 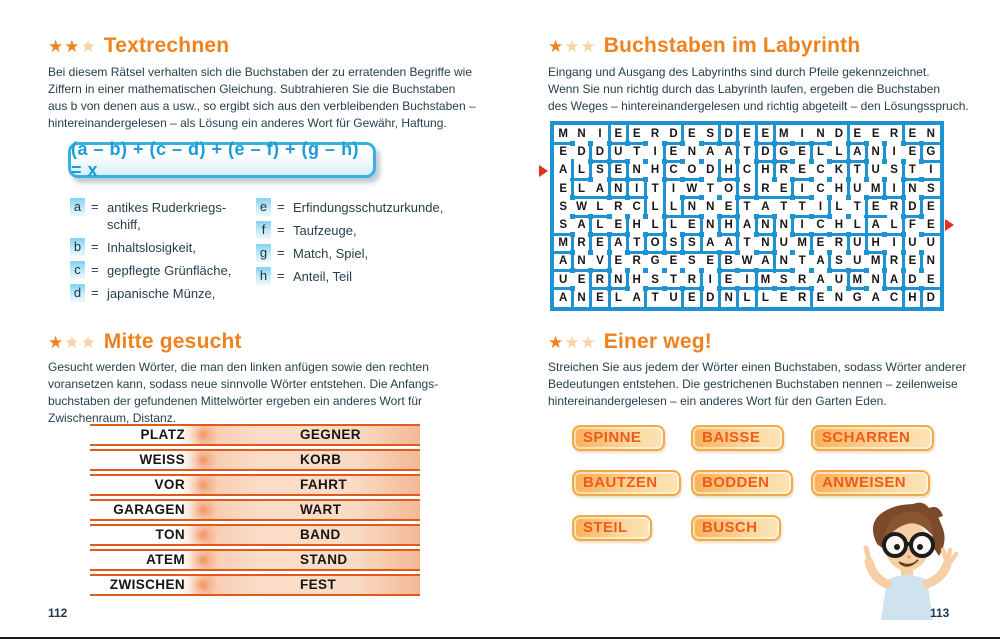 What do you see at coordinates (323, 484) in the screenshot?
I see `ladder-right-word: FAHRT` at bounding box center [323, 484].